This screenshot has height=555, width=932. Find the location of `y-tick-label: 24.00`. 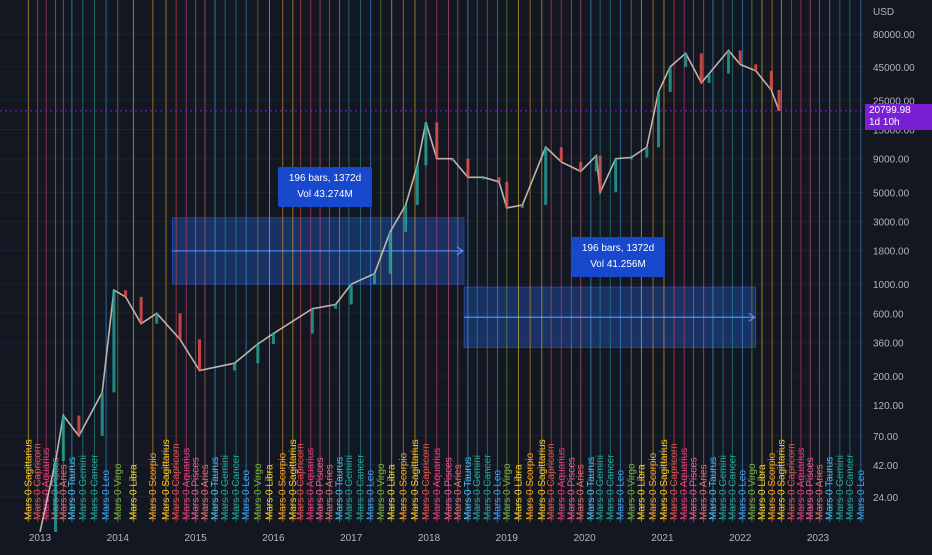

y-tick-label: 24.00 is located at coordinates (885, 498).